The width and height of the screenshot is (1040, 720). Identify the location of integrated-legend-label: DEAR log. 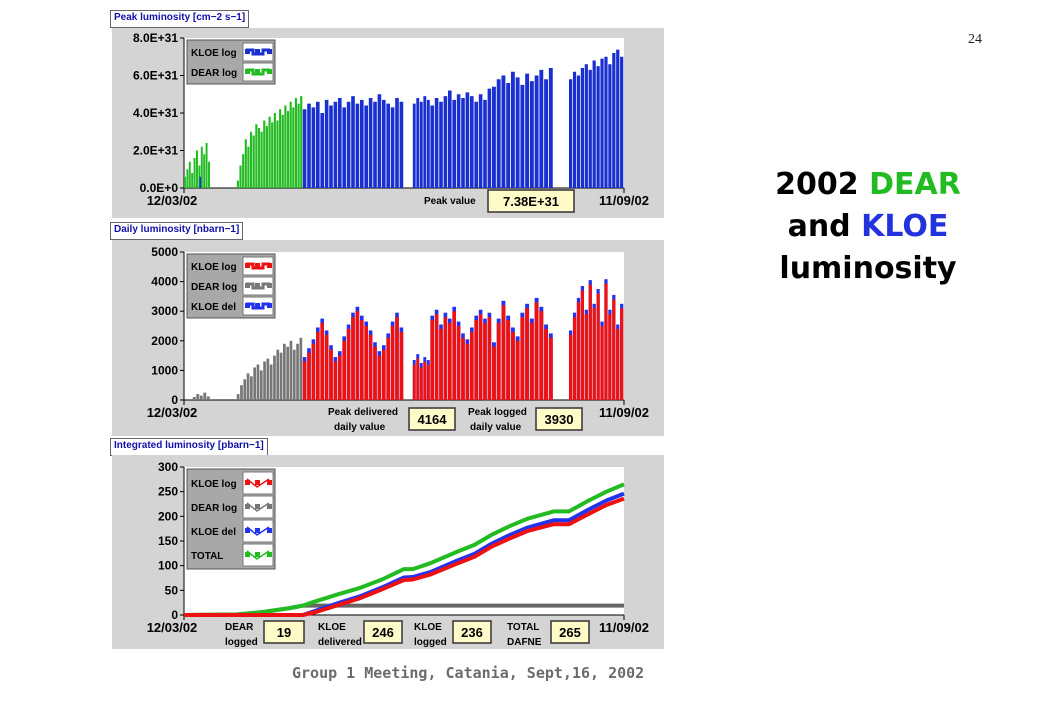
(214, 508).